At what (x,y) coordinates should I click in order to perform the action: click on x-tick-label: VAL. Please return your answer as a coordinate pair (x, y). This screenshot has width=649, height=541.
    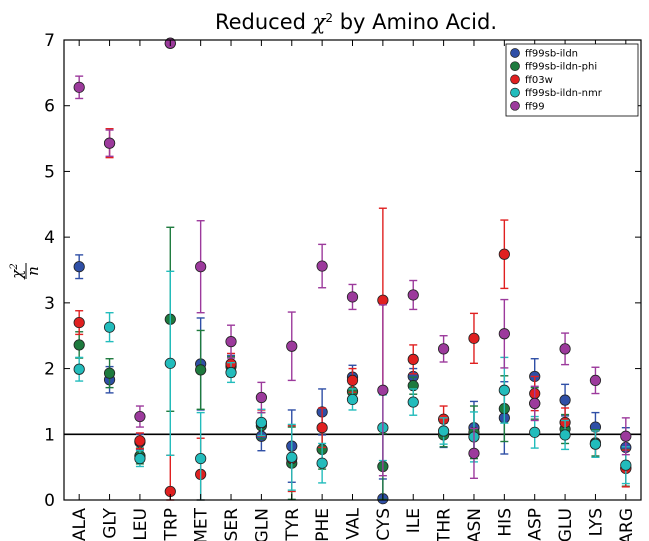
    Looking at the image, I should click on (354, 523).